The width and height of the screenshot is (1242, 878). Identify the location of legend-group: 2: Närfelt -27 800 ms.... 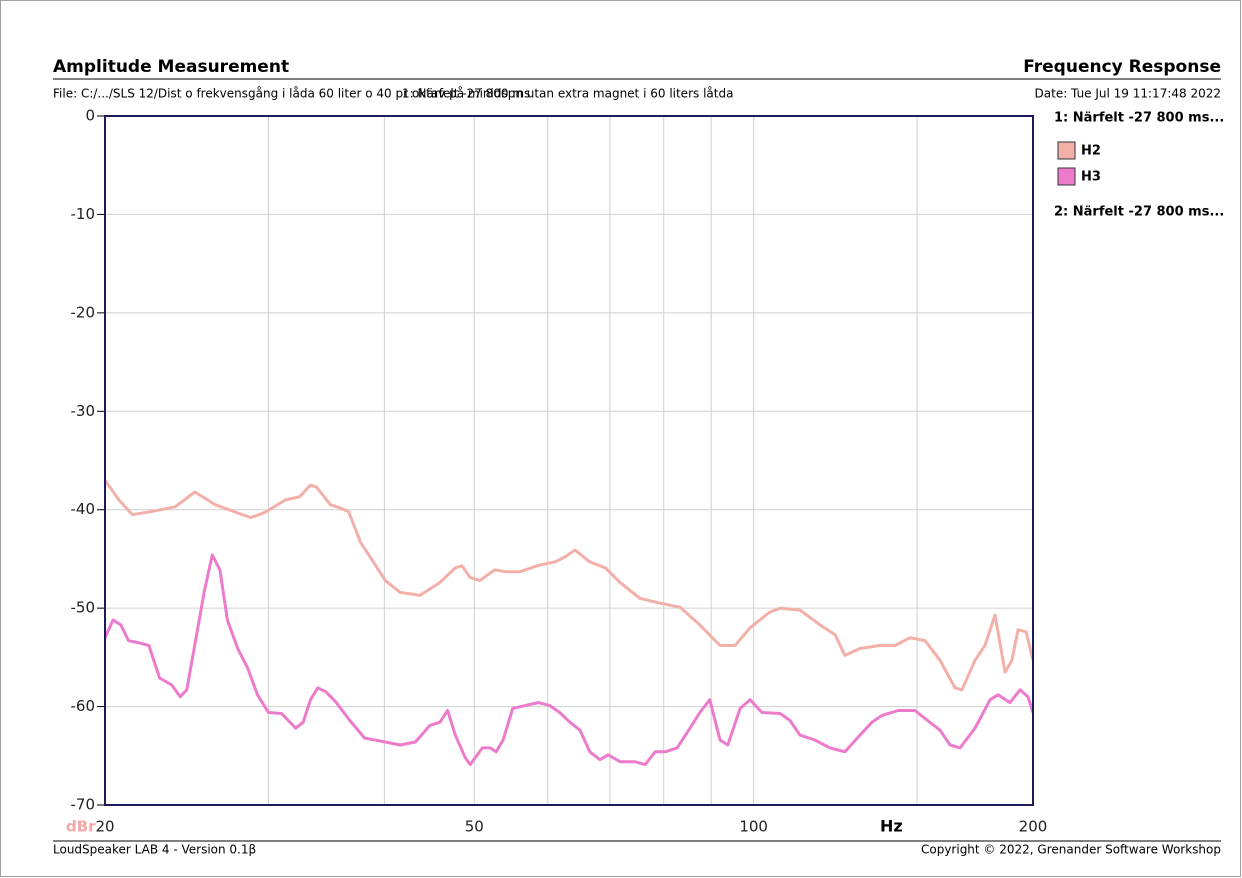
(1139, 212).